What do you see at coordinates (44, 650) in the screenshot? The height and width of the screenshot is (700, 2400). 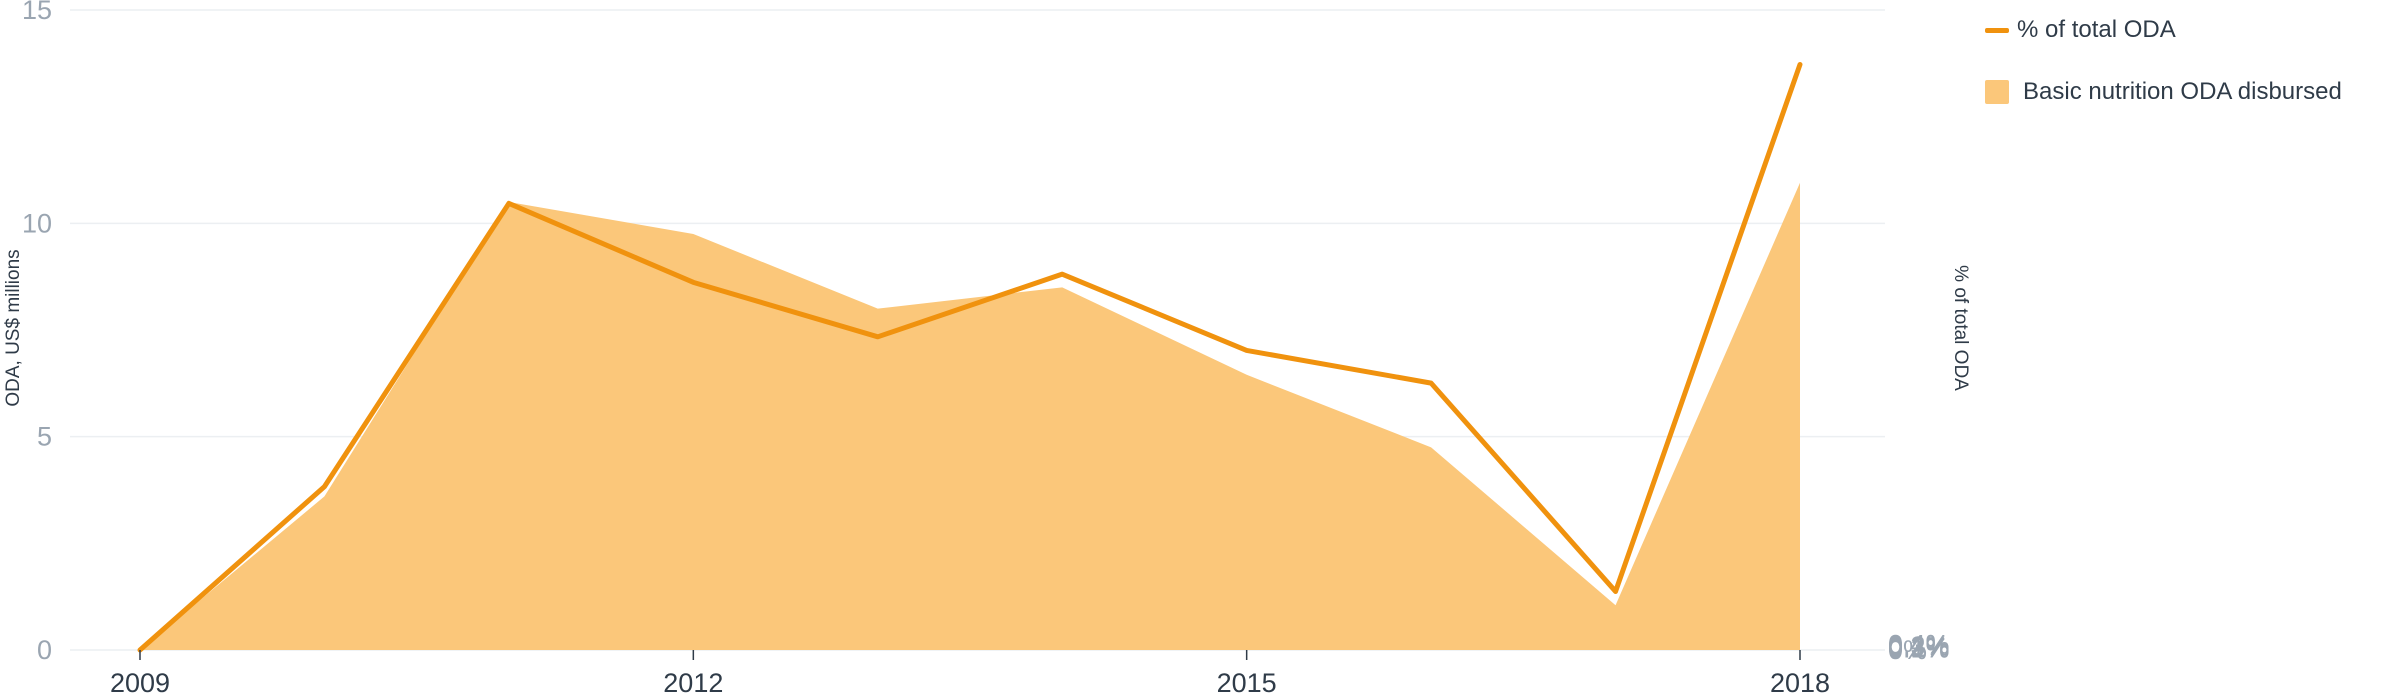 I see `left-tick-label: 0` at bounding box center [44, 650].